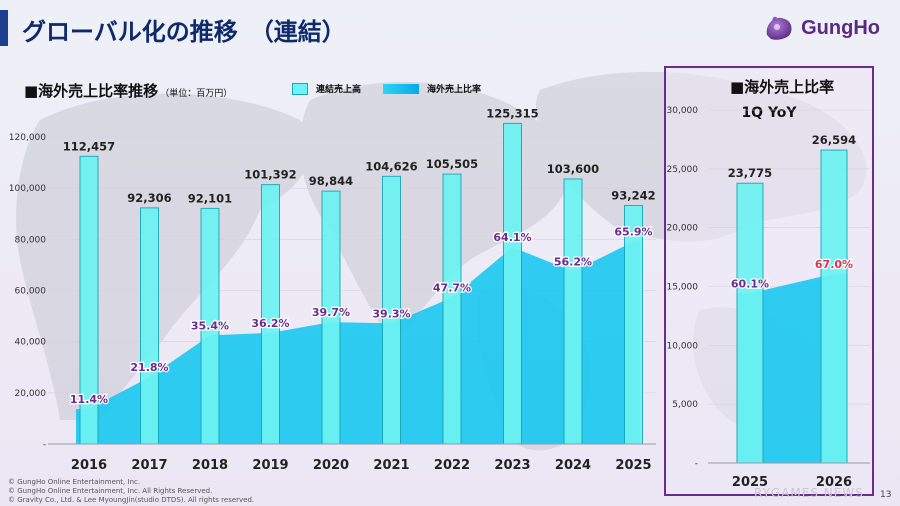 Image resolution: width=900 pixels, height=506 pixels. What do you see at coordinates (270, 323) in the screenshot?
I see `overseas-ratio-label: 36.2%` at bounding box center [270, 323].